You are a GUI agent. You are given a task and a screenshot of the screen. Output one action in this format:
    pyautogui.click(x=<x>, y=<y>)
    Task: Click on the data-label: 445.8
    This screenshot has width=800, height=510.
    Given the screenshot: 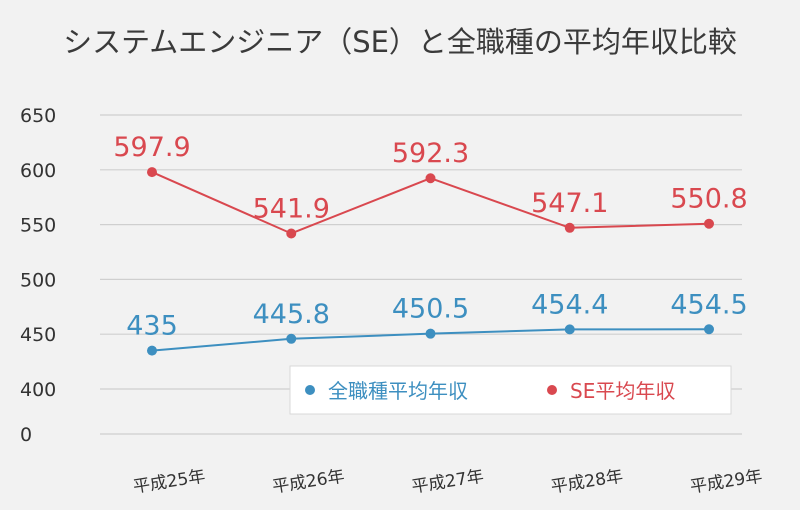 What is the action you would take?
    pyautogui.click(x=291, y=314)
    